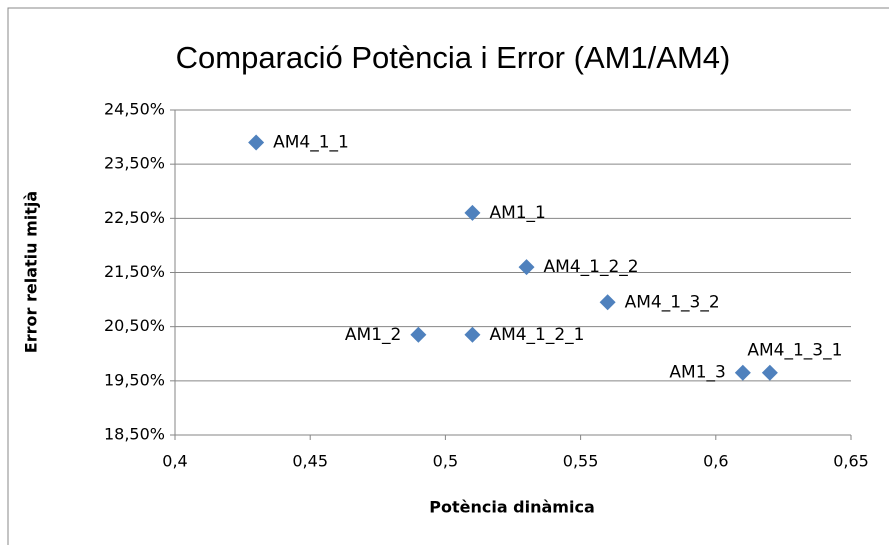 The image size is (889, 545). What do you see at coordinates (453, 57) in the screenshot?
I see `chart-title: Comparació Potència i Error (AM1/AM4)` at bounding box center [453, 57].